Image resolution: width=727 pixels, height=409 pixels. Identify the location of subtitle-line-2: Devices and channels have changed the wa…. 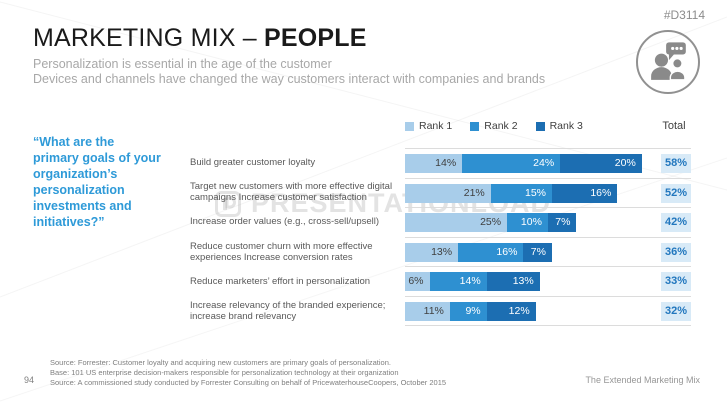
(289, 79).